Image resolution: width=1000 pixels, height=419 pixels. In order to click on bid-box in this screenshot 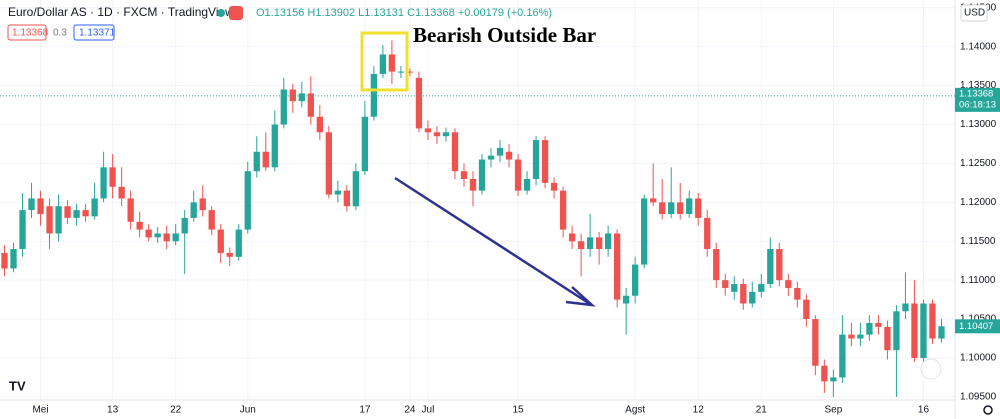, I will do `click(27, 32)`.